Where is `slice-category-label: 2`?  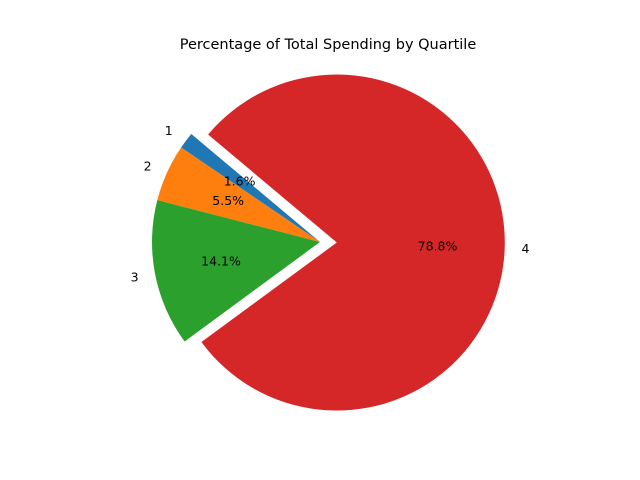
slice-category-label: 2 is located at coordinates (148, 165).